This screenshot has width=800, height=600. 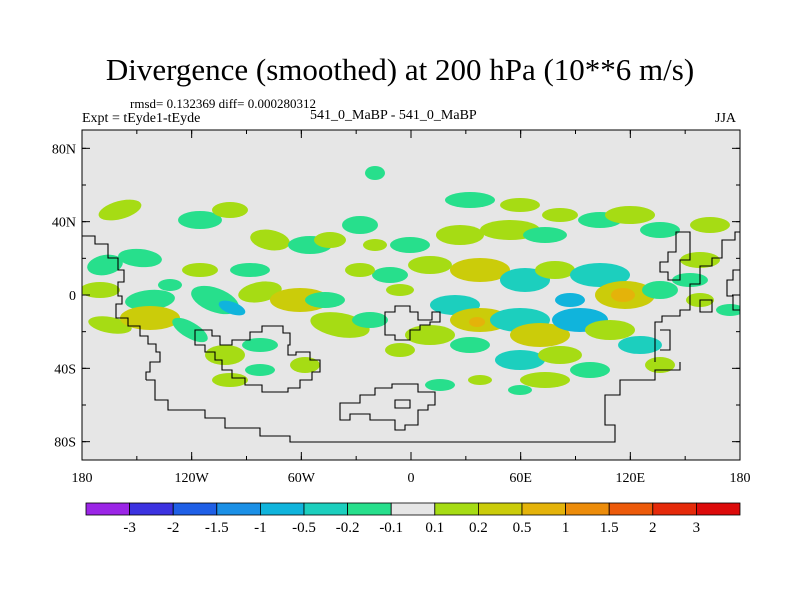 What do you see at coordinates (413, 519) in the screenshot?
I see `colorbar: -3 -2 -1.5 -1 -0.5 -0.2 -0.1 0.1 0.2 0.5 1 1.5 2 3` at bounding box center [413, 519].